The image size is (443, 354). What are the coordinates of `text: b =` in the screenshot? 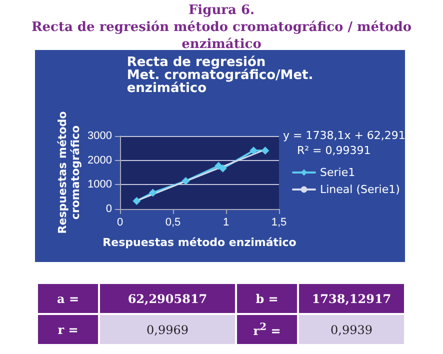 It's located at (267, 298).